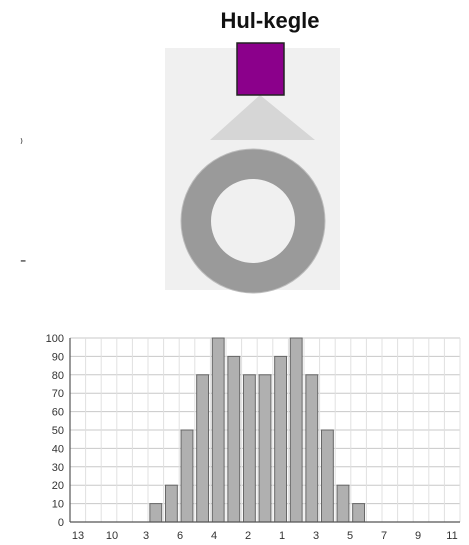 The height and width of the screenshot is (545, 469). I want to click on x-tick-label: 11, so click(451, 536).